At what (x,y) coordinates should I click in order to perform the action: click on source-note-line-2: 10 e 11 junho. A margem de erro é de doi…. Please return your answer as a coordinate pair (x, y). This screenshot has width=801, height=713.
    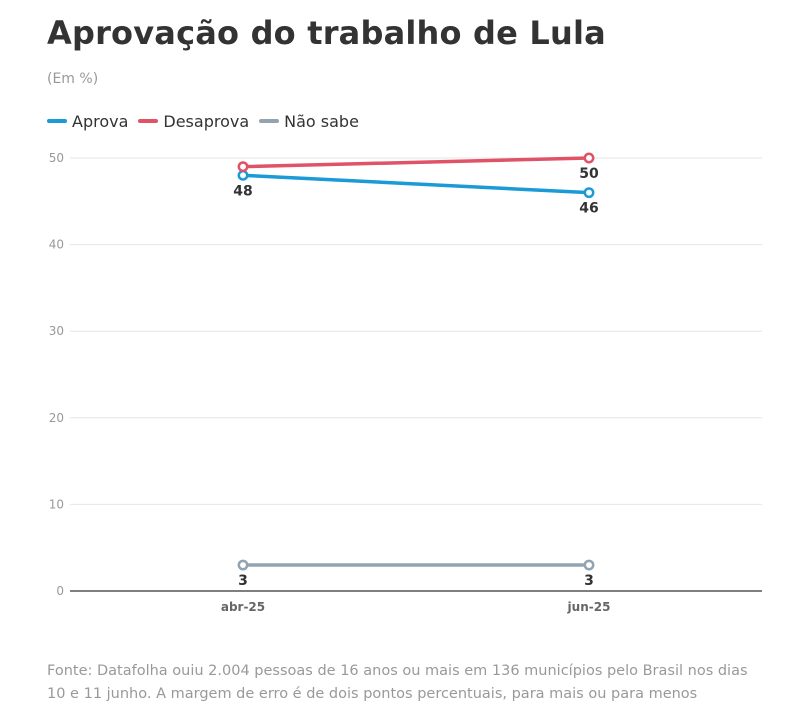
    Looking at the image, I should click on (372, 694).